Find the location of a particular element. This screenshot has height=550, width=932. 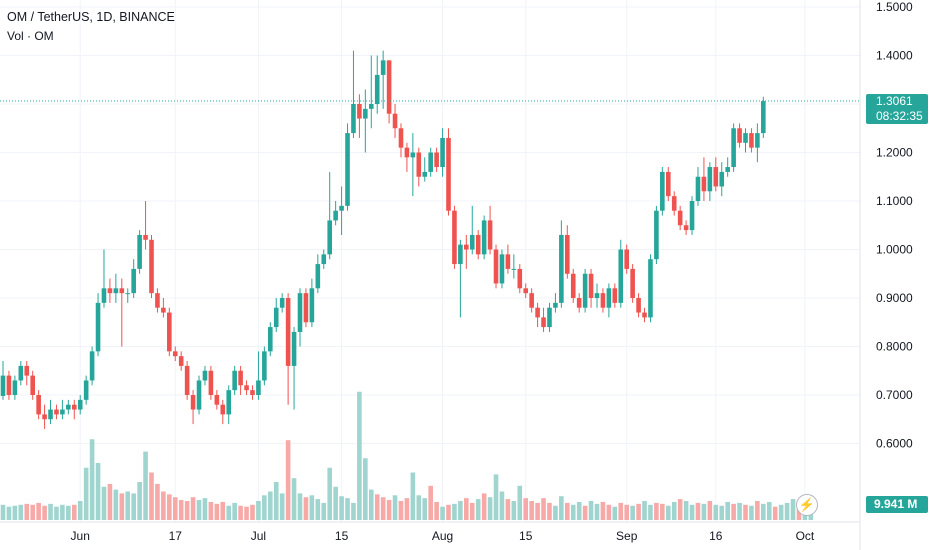

x-tick-label: 16 is located at coordinates (716, 536).